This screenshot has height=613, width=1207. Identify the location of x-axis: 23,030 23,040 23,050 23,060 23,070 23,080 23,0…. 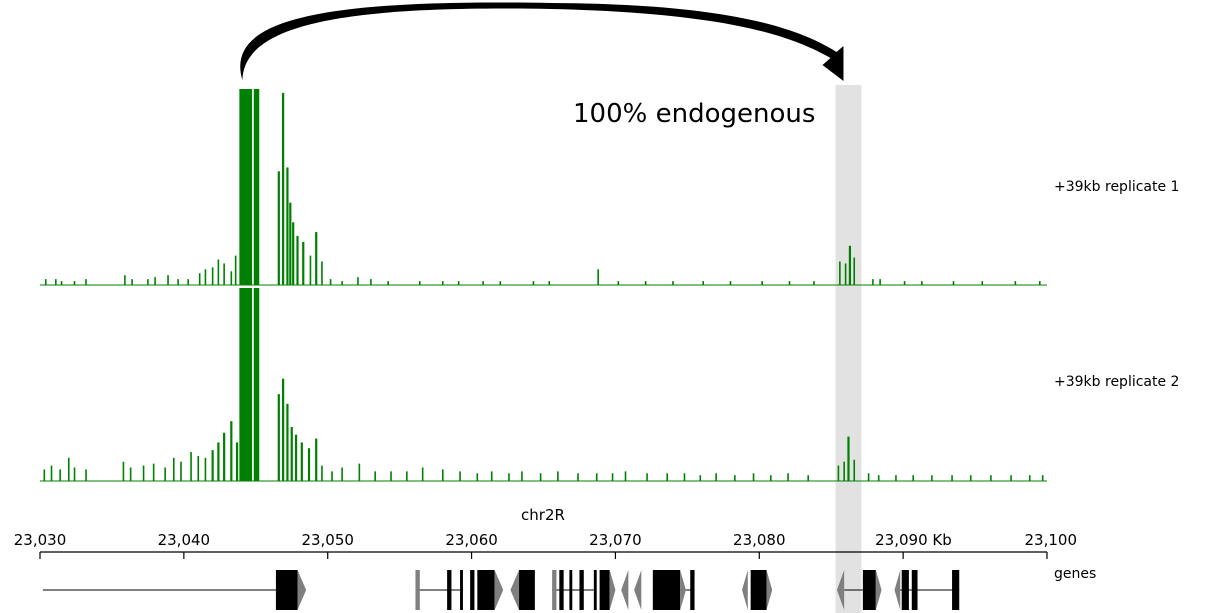
(545, 545).